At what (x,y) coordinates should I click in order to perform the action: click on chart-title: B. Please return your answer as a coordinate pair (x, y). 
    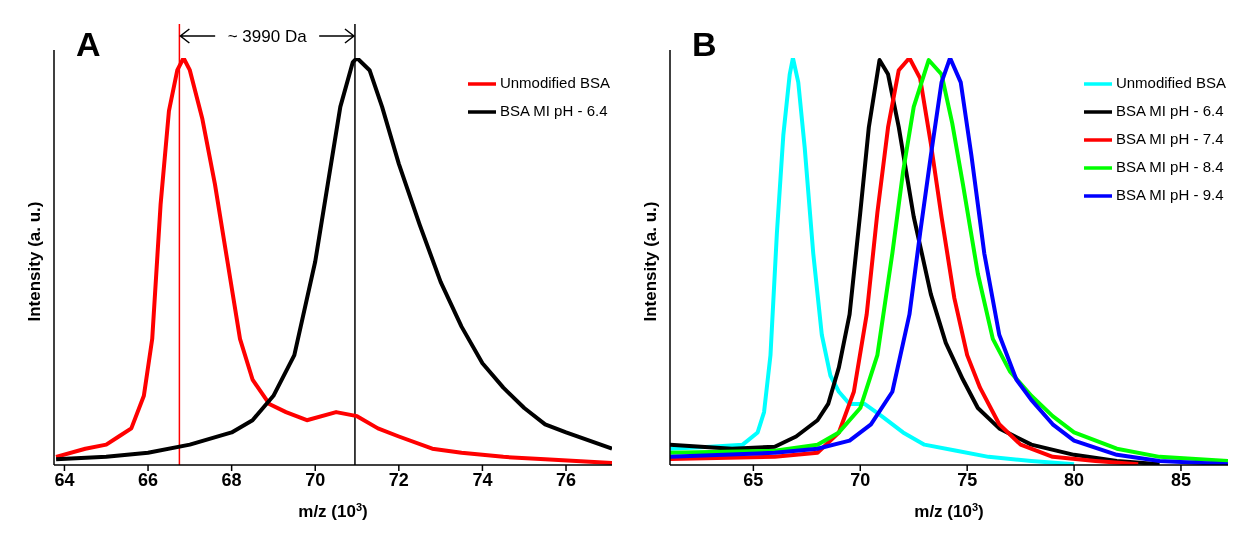
    Looking at the image, I should click on (704, 44).